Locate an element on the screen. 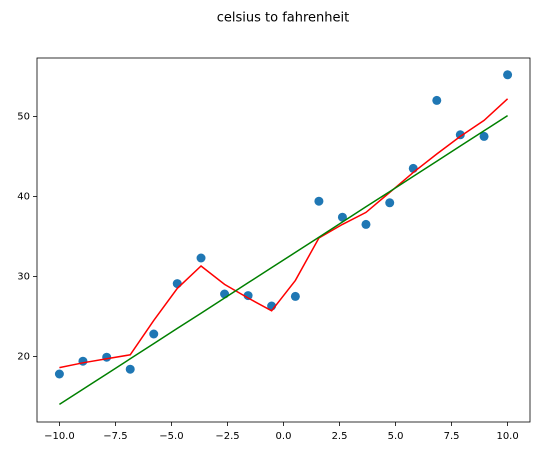 Image resolution: width=543 pixels, height=461 pixels. x-tick-label: 10.0 is located at coordinates (507, 436).